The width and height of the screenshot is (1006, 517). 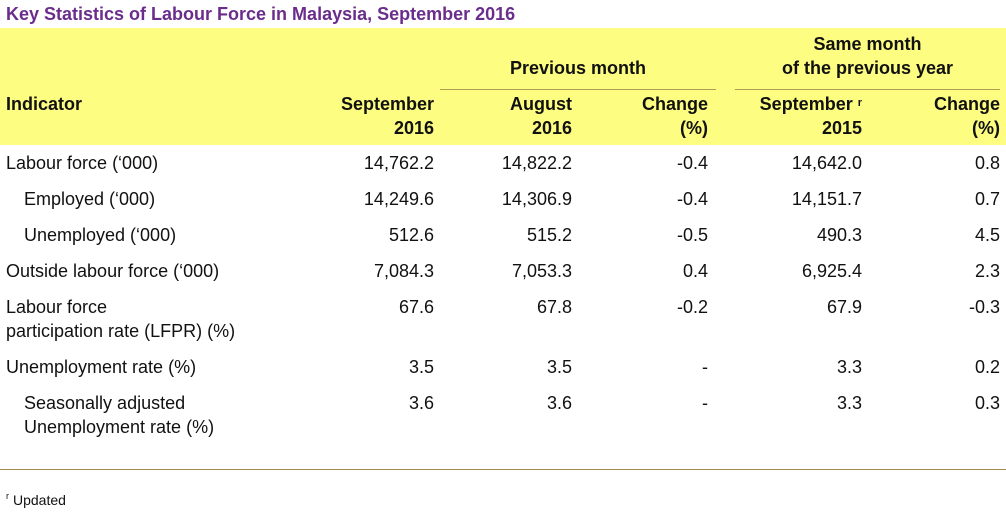 What do you see at coordinates (100, 235) in the screenshot?
I see `row-label: Unemployed (‘000)` at bounding box center [100, 235].